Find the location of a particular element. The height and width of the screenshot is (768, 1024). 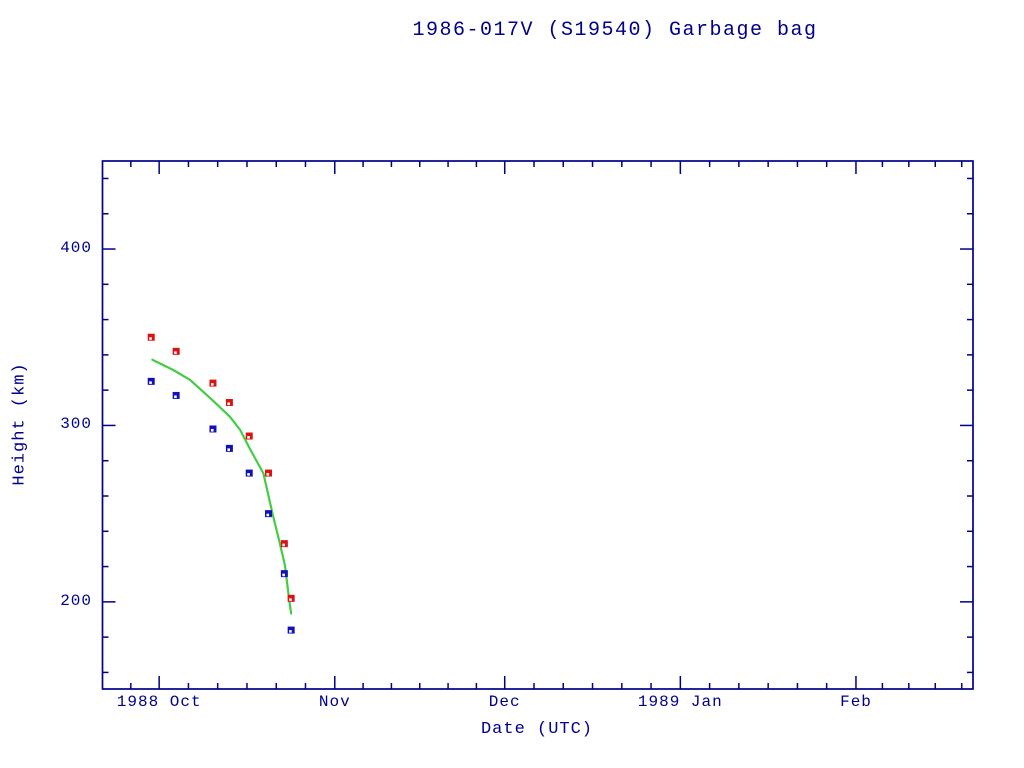

perigee-height-points is located at coordinates (221, 505).